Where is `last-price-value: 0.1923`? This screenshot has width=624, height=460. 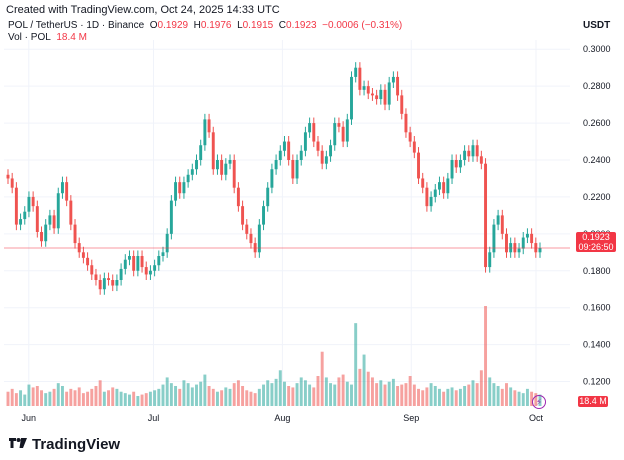
last-price-value: 0.1923 is located at coordinates (596, 237).